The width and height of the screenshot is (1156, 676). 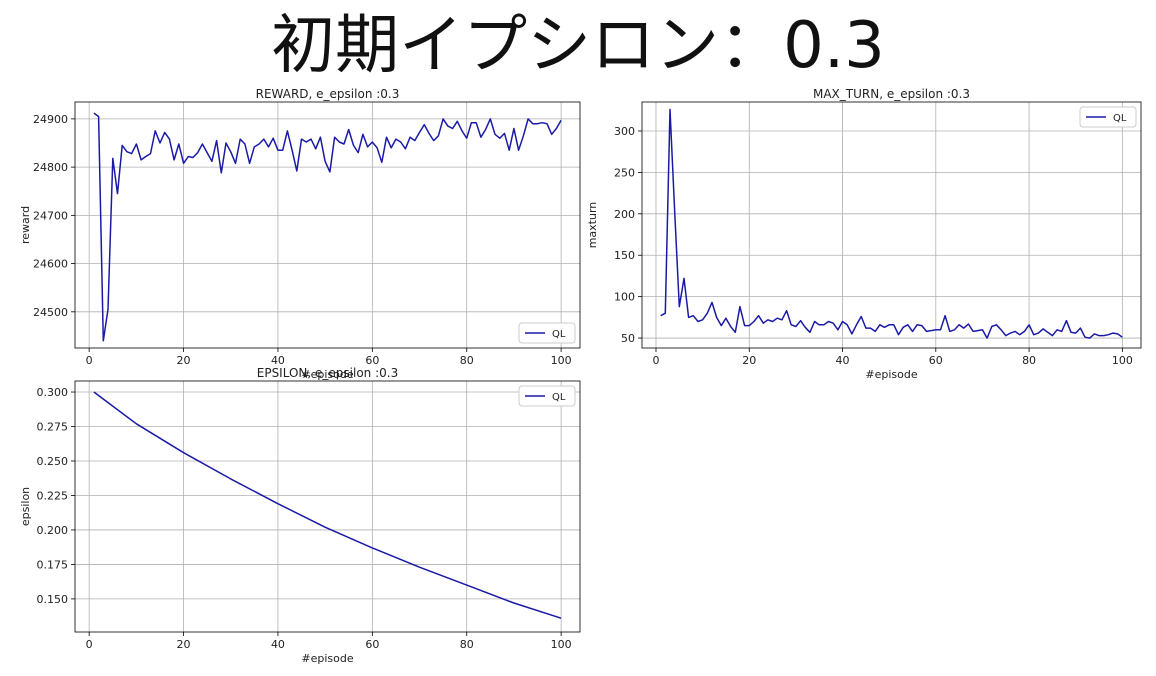 I want to click on figure-title: 初期イプシロン：0.3, so click(x=578, y=46).